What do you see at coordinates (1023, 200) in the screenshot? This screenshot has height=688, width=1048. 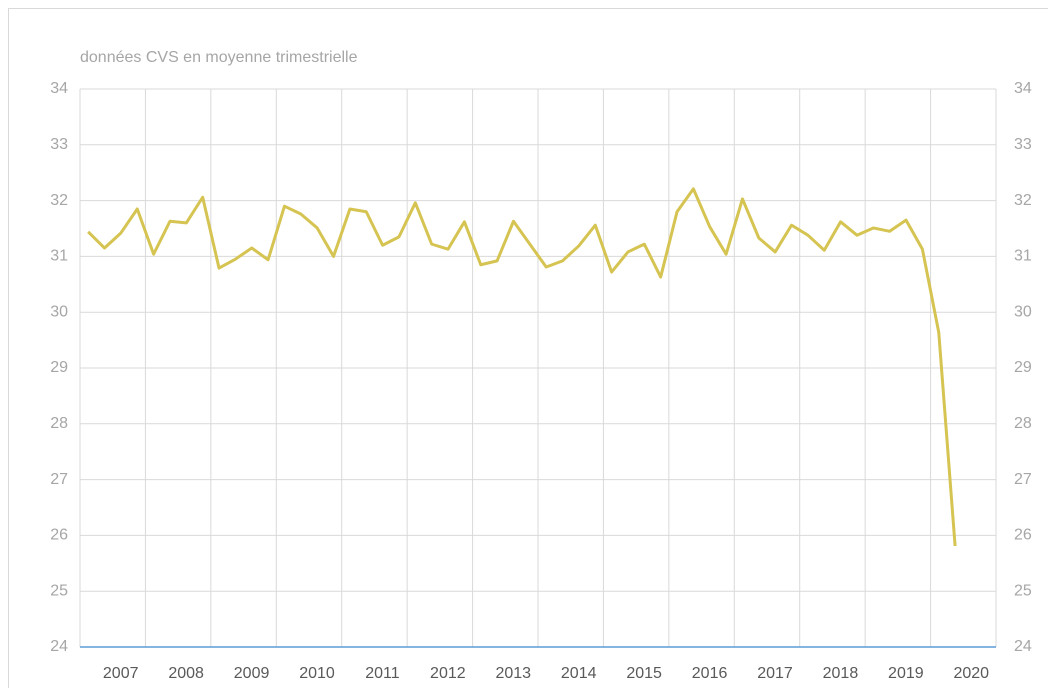 I see `y2-tick-label: 32` at bounding box center [1023, 200].